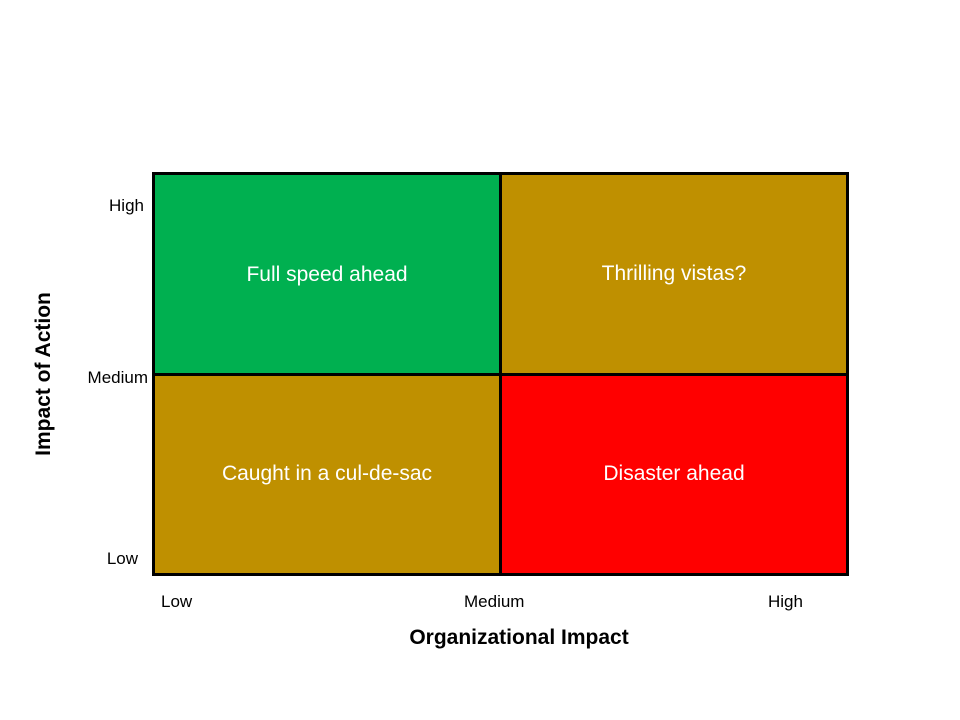 This screenshot has width=960, height=720. Describe the element at coordinates (519, 637) in the screenshot. I see `x-axis-title: Organizational Impact` at that location.